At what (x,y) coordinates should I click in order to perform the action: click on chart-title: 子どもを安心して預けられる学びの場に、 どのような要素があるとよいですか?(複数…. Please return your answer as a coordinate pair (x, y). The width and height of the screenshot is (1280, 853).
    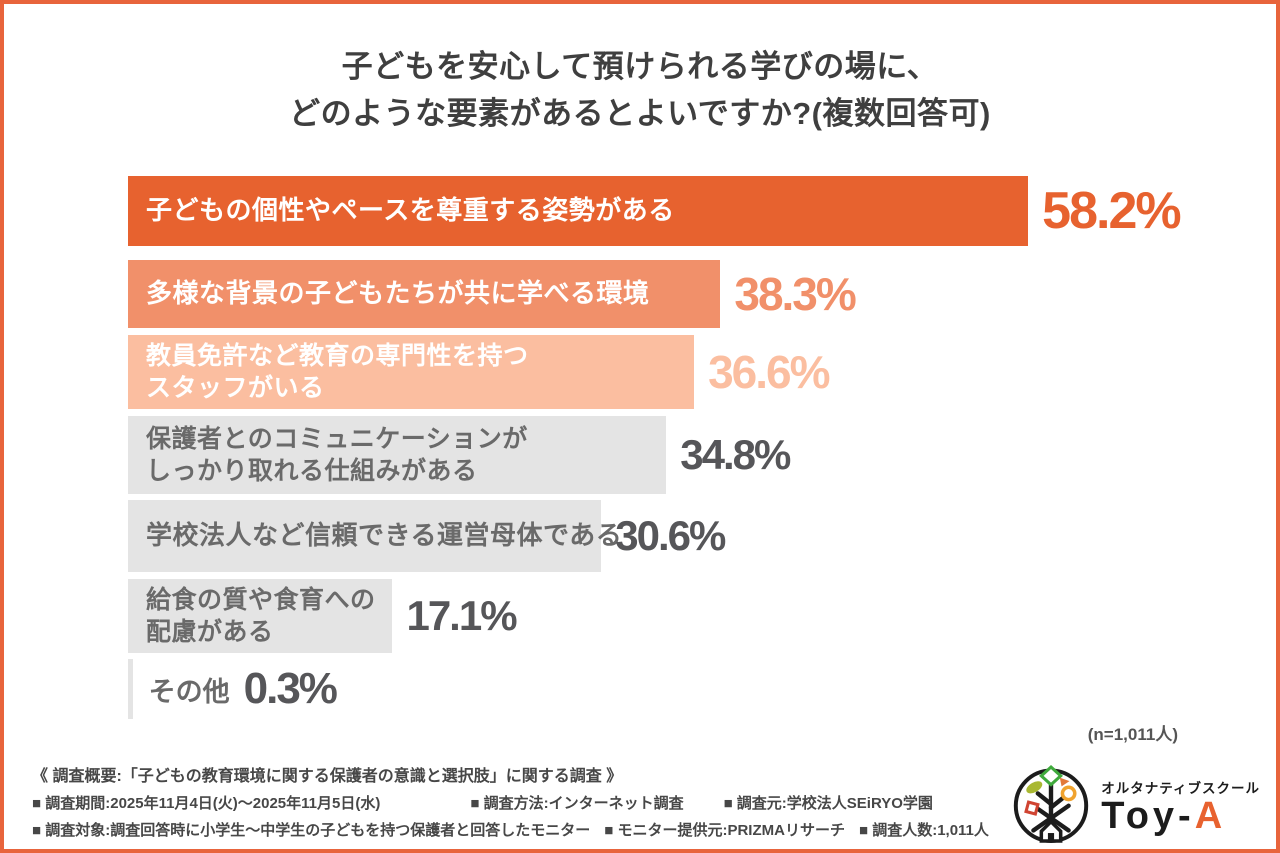
    Looking at the image, I should click on (640, 90).